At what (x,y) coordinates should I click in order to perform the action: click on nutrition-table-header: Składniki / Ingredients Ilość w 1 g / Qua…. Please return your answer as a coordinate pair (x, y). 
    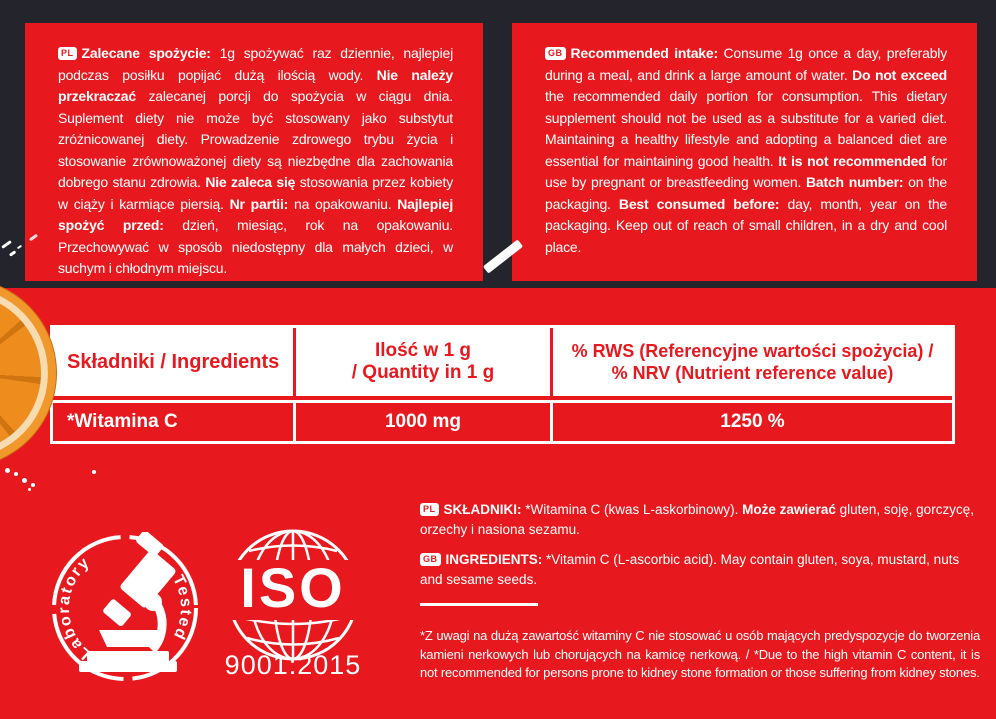
    Looking at the image, I should click on (502, 362).